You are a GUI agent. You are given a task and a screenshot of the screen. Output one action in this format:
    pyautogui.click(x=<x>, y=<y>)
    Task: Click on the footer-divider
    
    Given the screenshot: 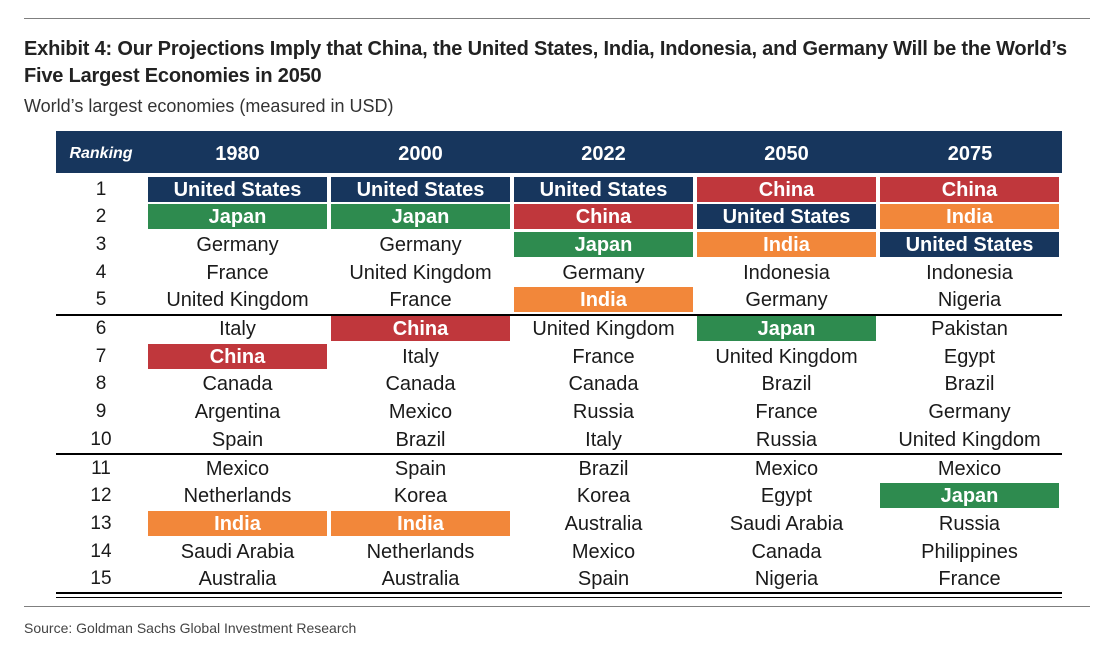 What is the action you would take?
    pyautogui.click(x=557, y=606)
    